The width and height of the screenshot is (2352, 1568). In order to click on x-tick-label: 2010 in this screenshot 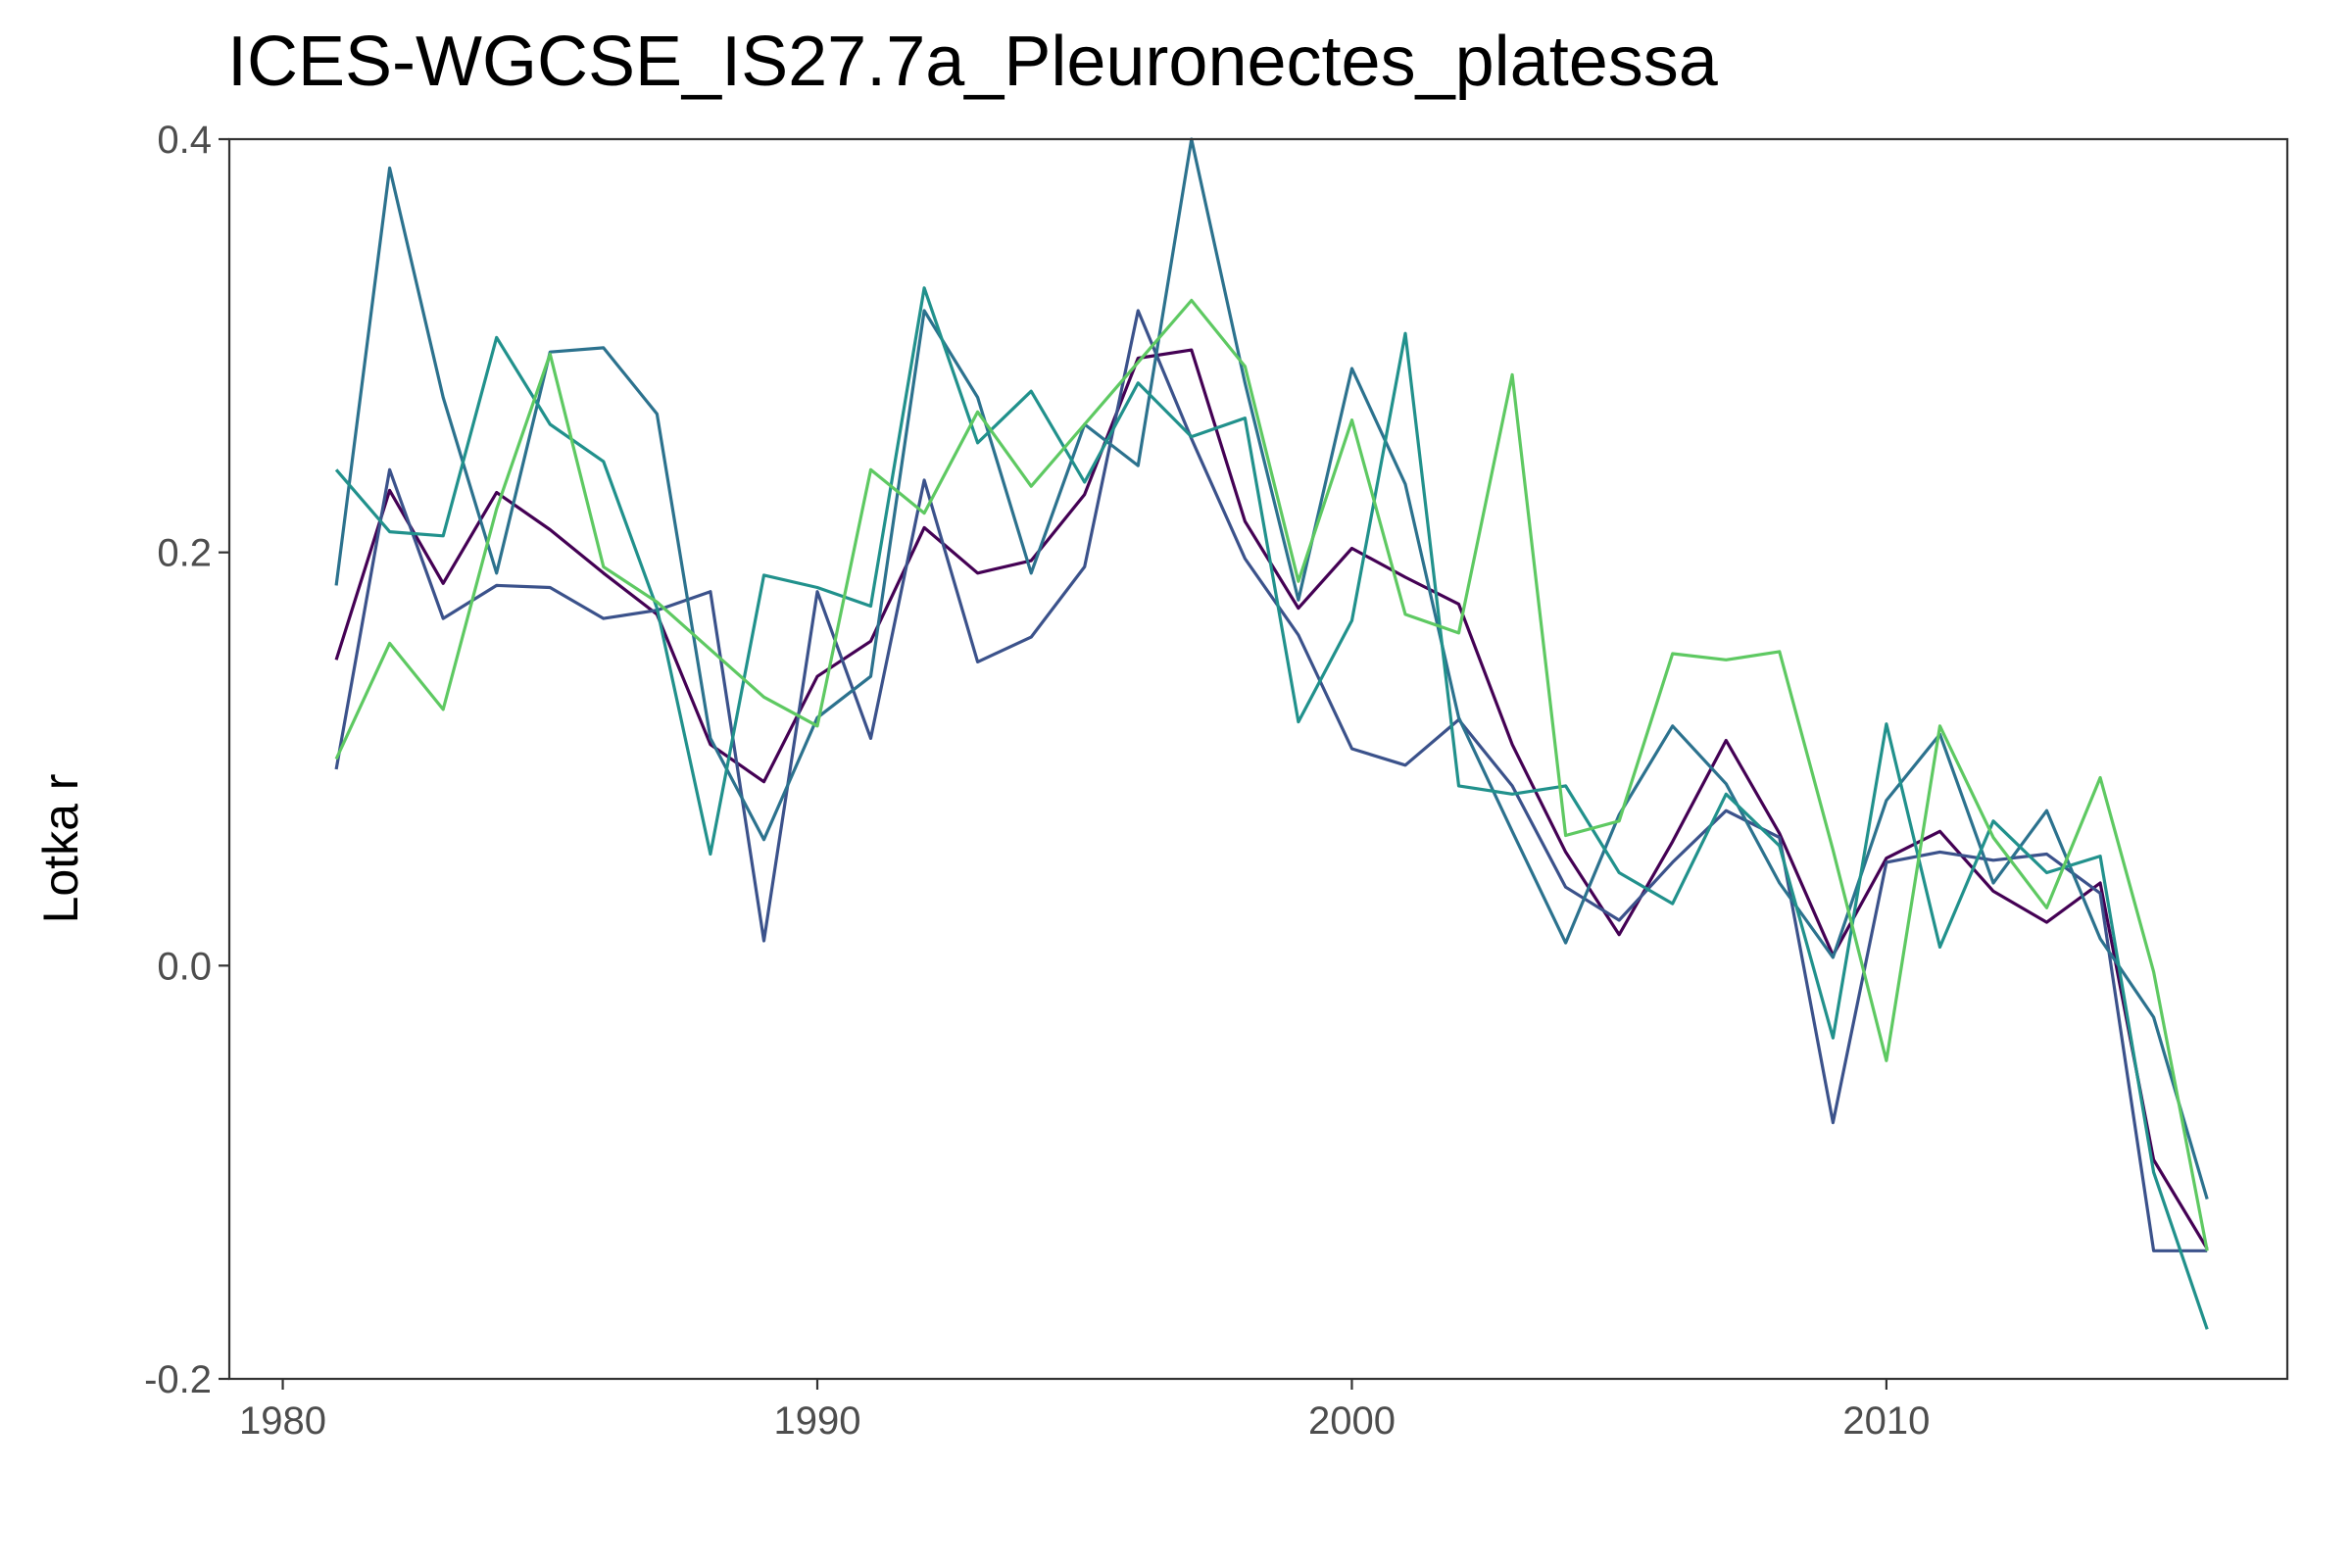, I will do `click(1886, 1421)`.